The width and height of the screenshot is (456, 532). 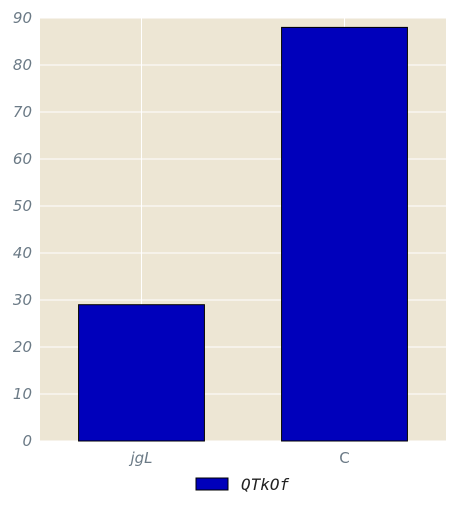 I want to click on legend: QTkOf, so click(x=242, y=484).